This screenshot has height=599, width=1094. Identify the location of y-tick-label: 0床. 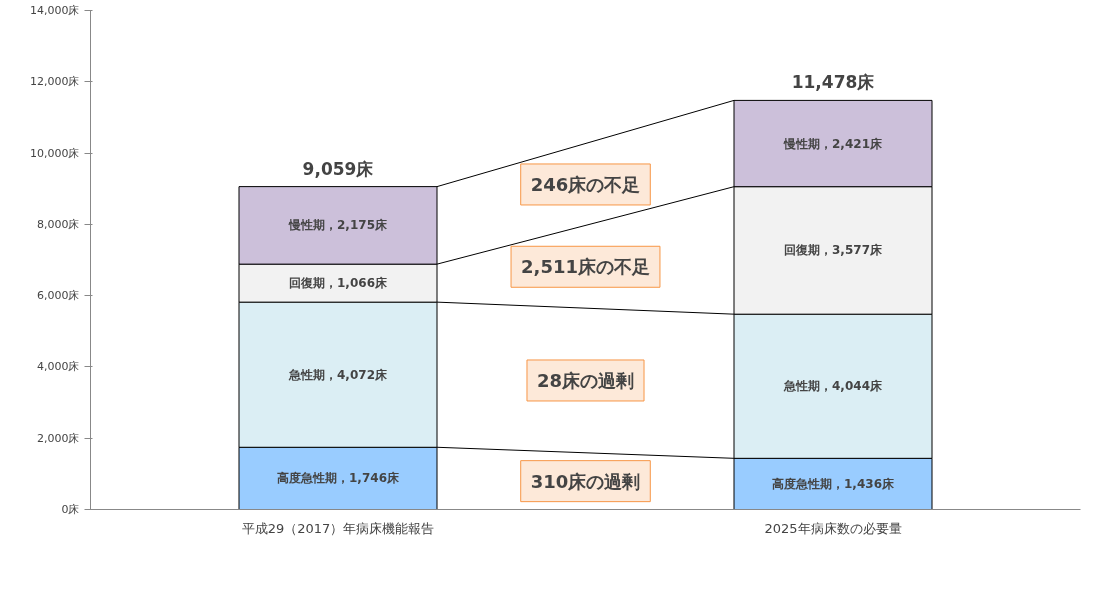
(70, 509).